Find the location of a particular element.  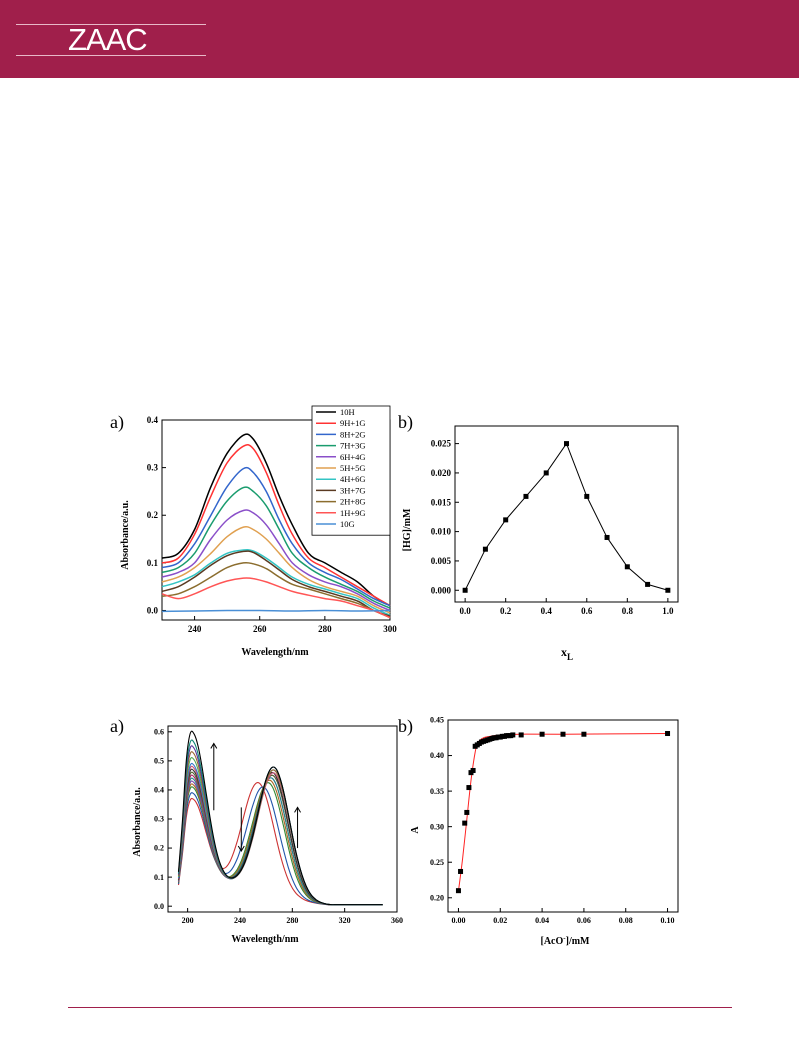

plot-area: 200 240 280 320 360 0.0 0.1 0.2 0.3 0.4 0.5 0.6 is located at coordinates (278, 825).